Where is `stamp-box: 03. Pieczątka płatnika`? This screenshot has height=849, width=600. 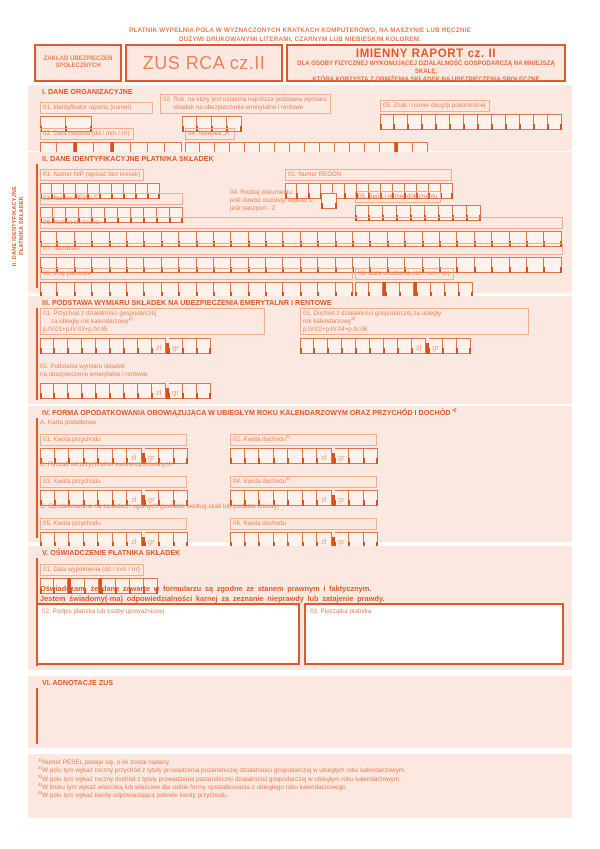 stamp-box: 03. Pieczątka płatnika is located at coordinates (434, 634).